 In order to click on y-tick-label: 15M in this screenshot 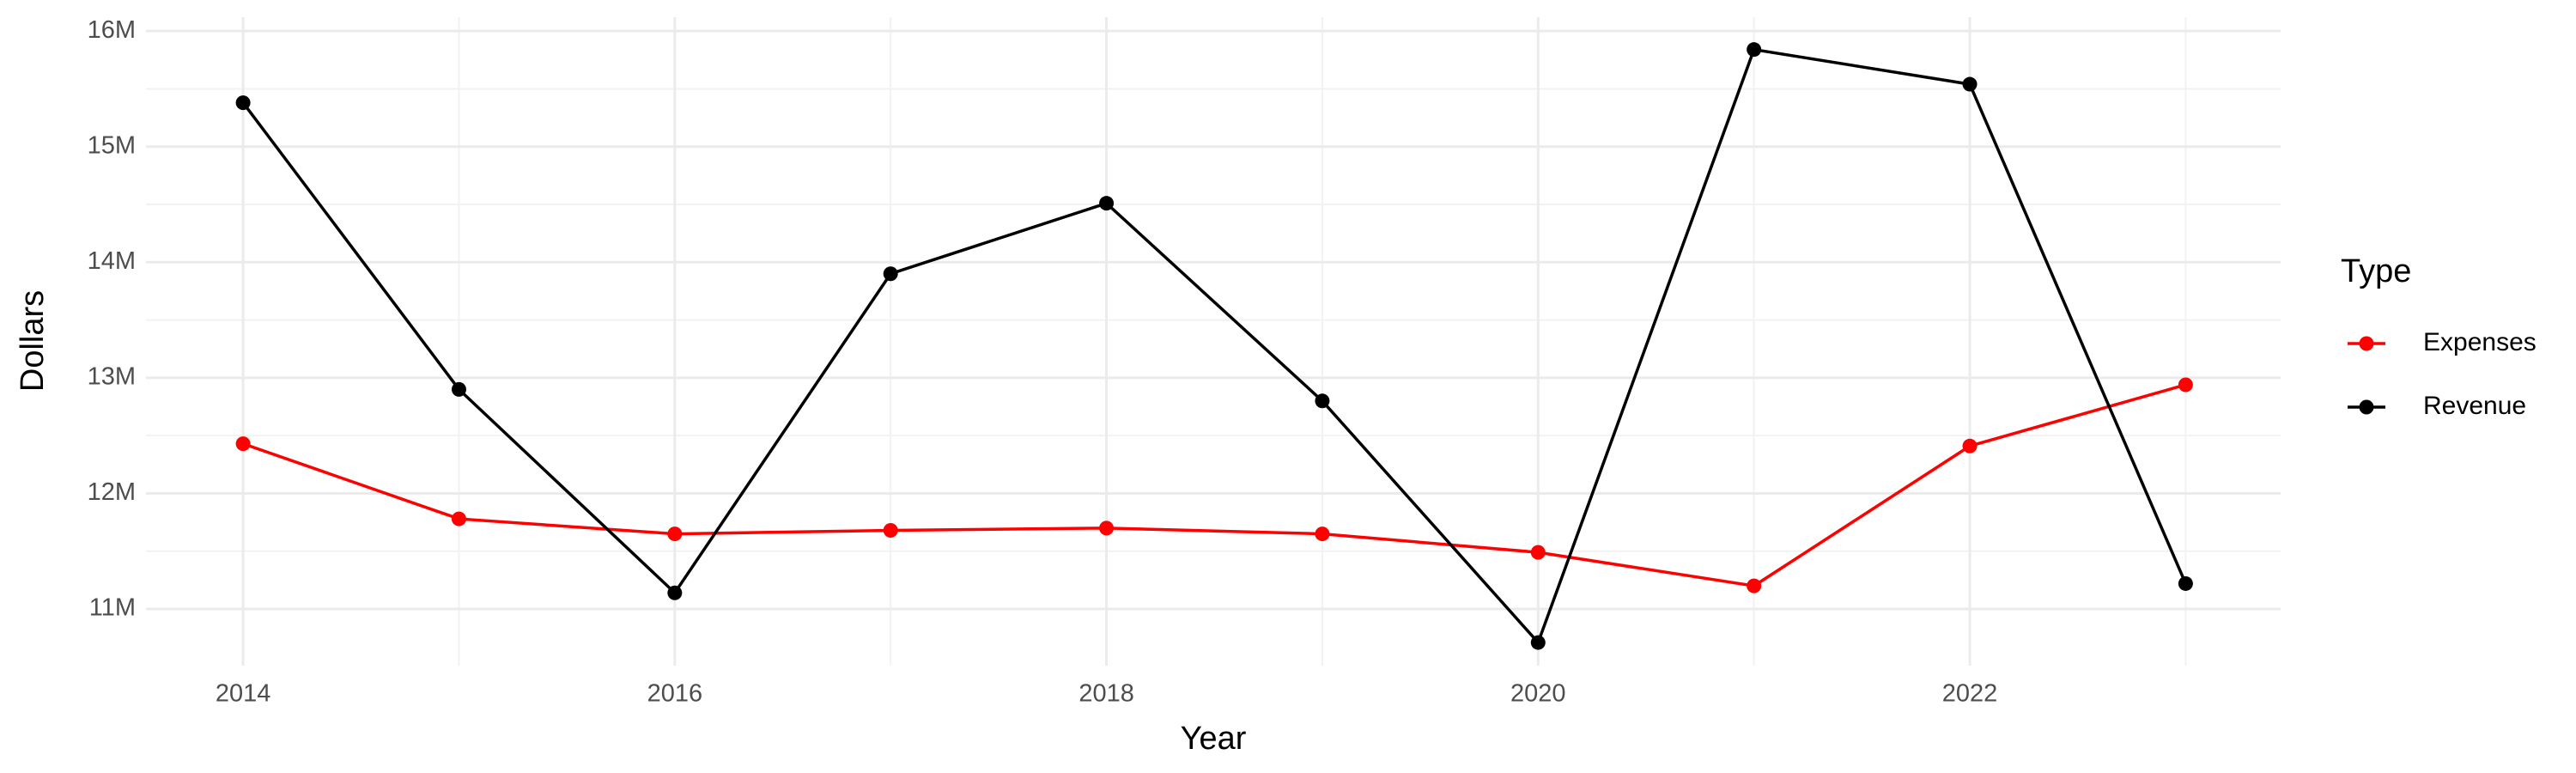, I will do `click(112, 145)`.